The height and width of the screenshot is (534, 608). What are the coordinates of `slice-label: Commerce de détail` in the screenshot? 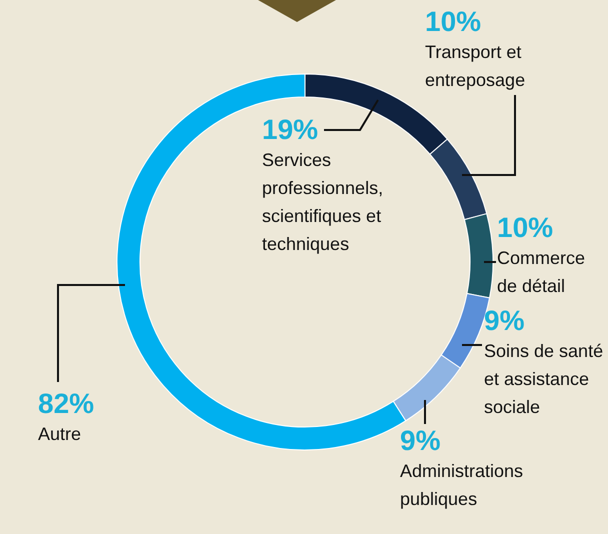 It's located at (541, 272).